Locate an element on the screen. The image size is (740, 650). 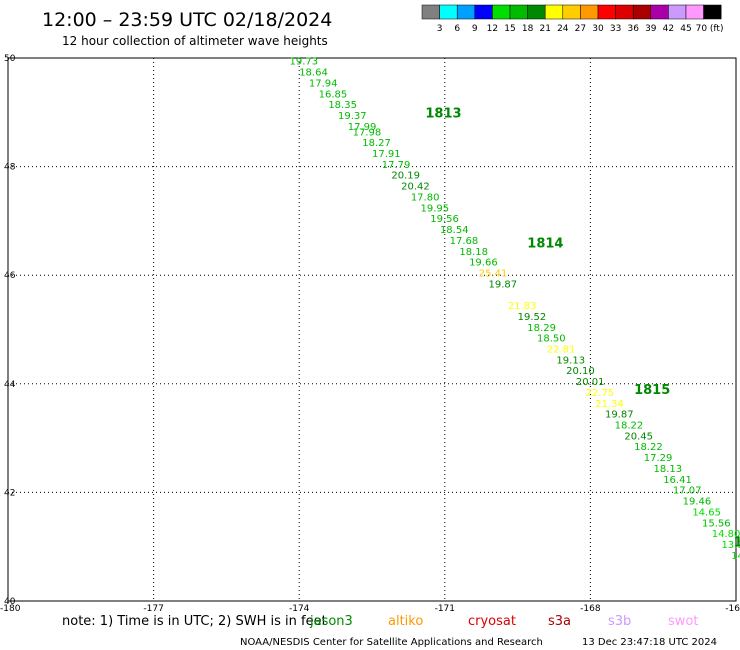
wave-height-value: 20.10 is located at coordinates (580, 371).